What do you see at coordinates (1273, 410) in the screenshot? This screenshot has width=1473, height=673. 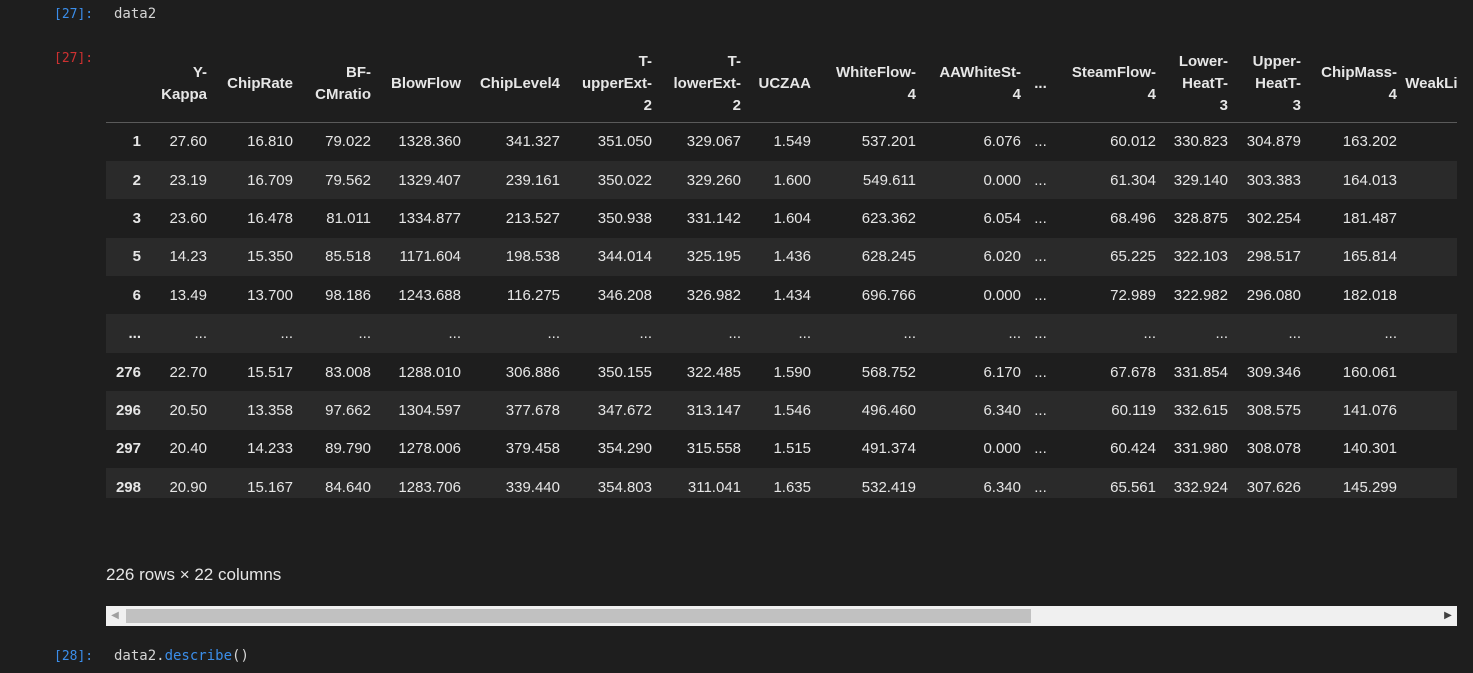 I see `table-cell: 308.575` at bounding box center [1273, 410].